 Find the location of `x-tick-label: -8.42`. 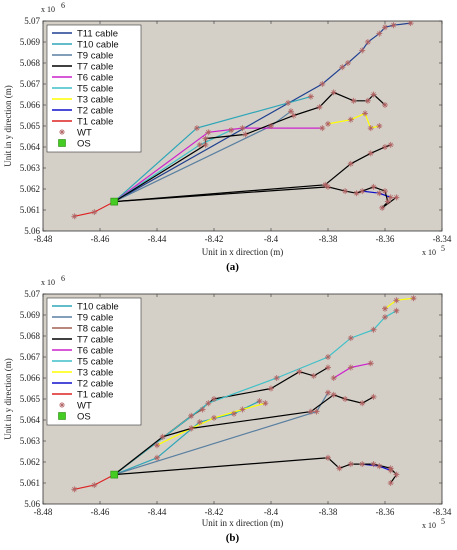

x-tick-label: -8.42 is located at coordinates (214, 239).